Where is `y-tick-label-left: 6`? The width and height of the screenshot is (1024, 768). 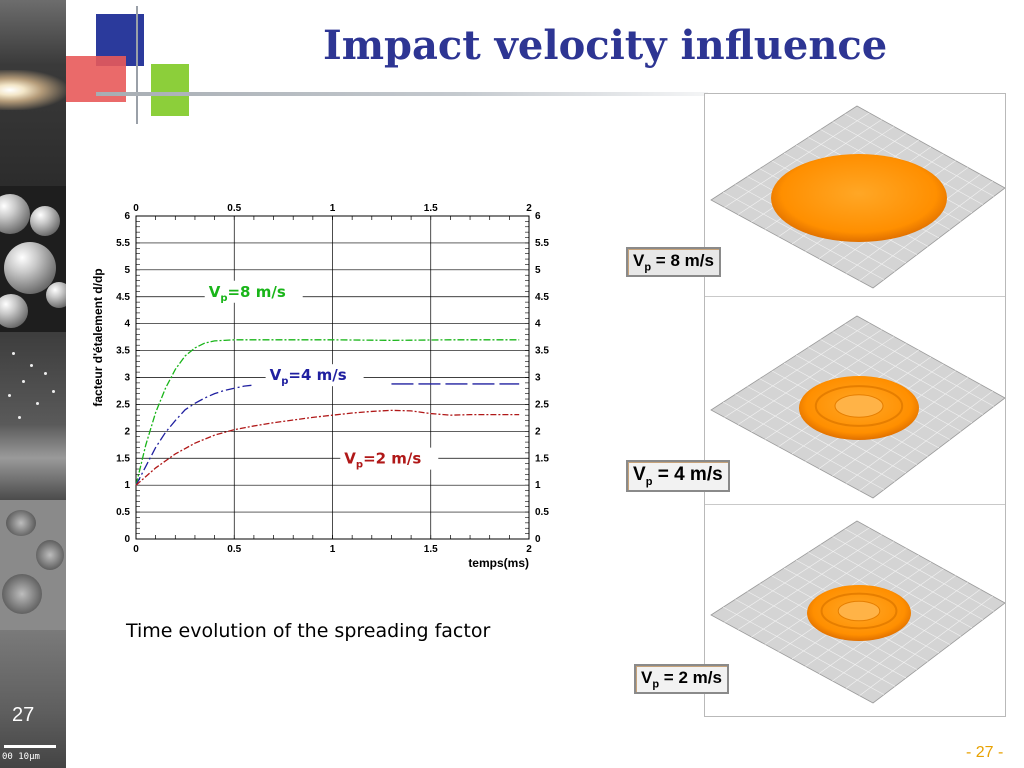 y-tick-label-left: 6 is located at coordinates (127, 216).